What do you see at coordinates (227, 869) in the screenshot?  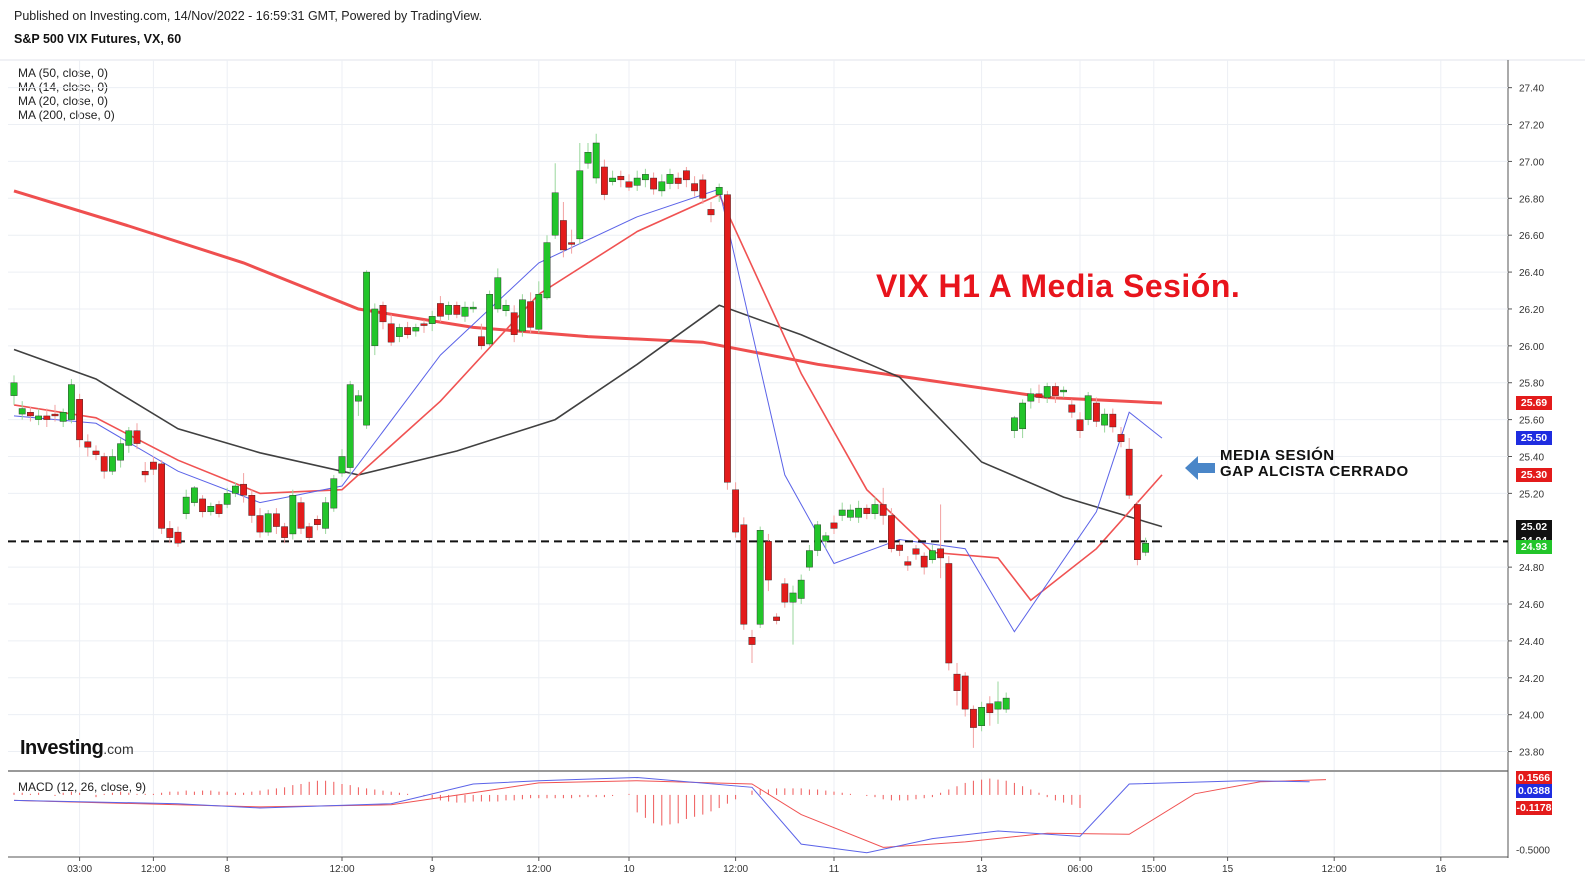 I see `time-tick-label: 8` at bounding box center [227, 869].